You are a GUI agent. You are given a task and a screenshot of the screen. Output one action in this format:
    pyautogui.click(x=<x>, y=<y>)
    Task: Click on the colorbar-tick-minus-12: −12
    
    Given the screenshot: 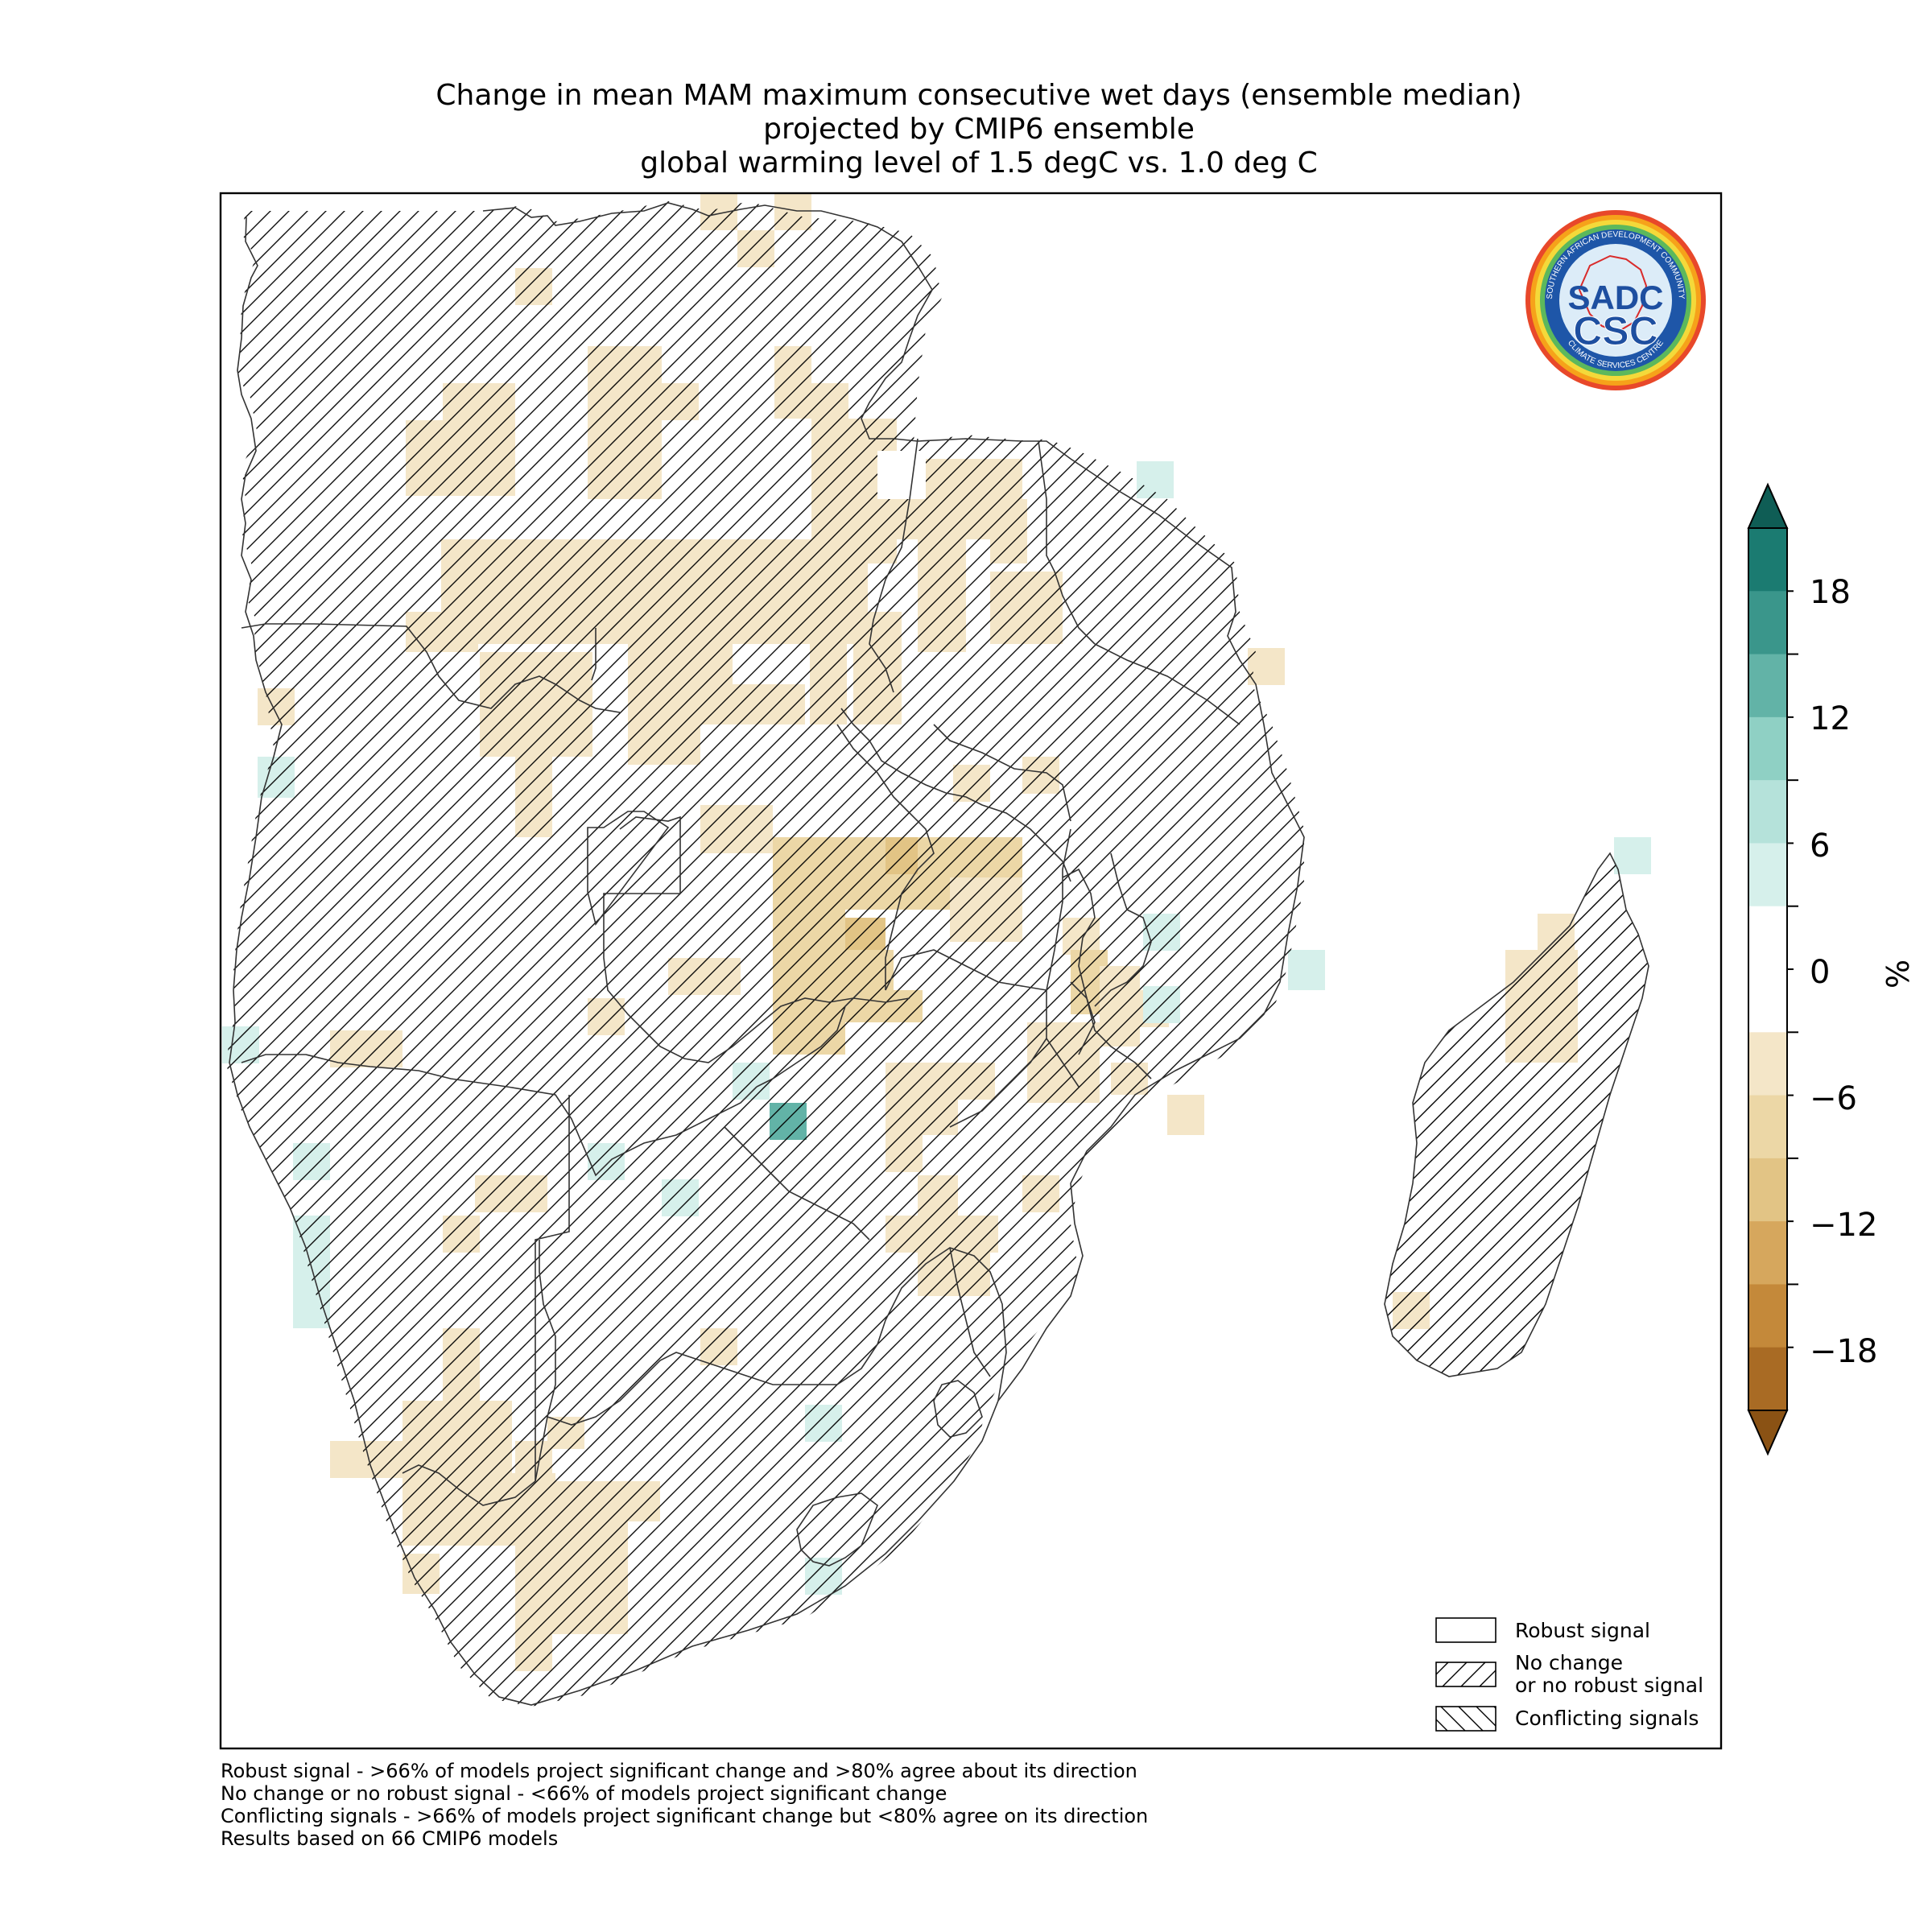 What is the action you would take?
    pyautogui.click(x=1844, y=1225)
    